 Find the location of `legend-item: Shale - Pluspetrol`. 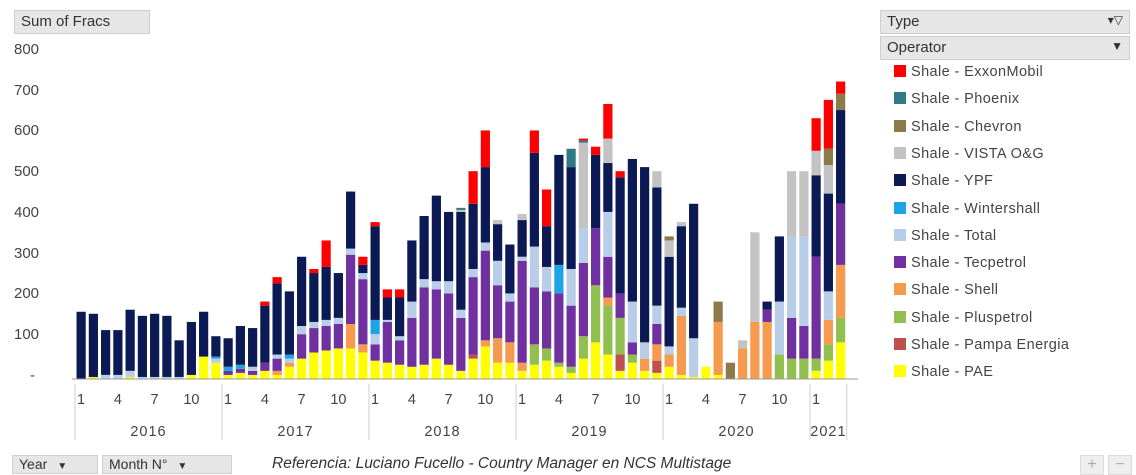

legend-item: Shale - Pluspetrol is located at coordinates (963, 320).